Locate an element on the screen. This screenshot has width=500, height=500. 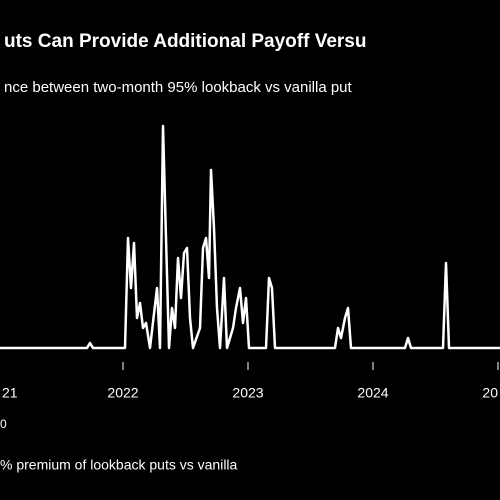
chart-title: uts Can Provide Additional Payoff Versu is located at coordinates (185, 41).